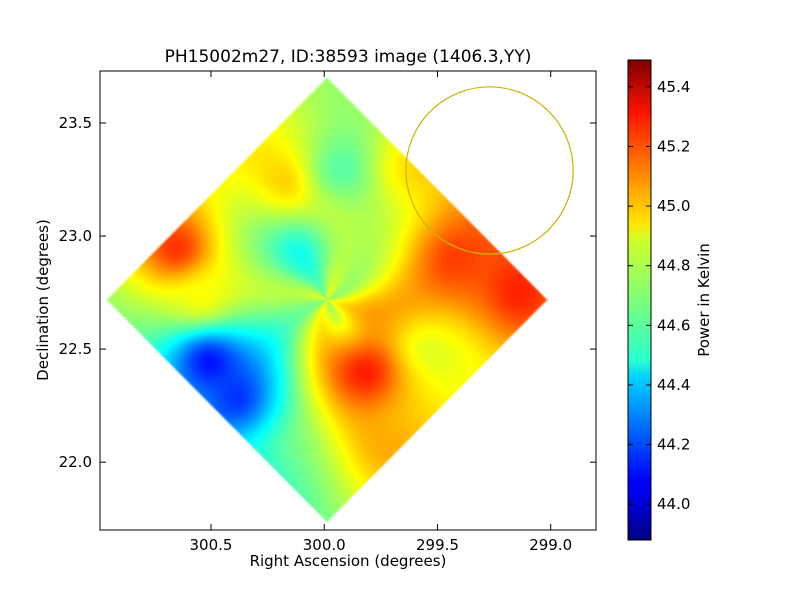 The image size is (800, 600). What do you see at coordinates (324, 545) in the screenshot?
I see `x-tick-label: 300.0` at bounding box center [324, 545].